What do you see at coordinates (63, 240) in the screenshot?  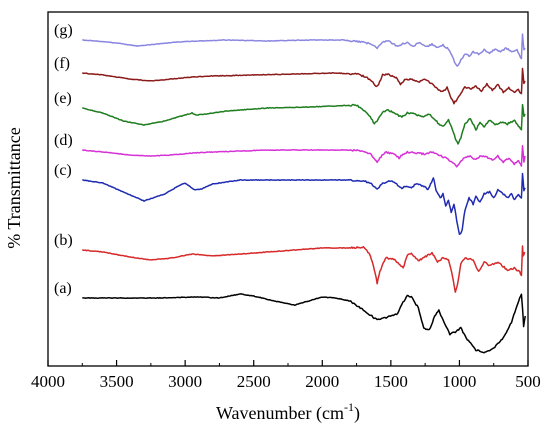 I see `series-label-b: (b)` at bounding box center [63, 240].